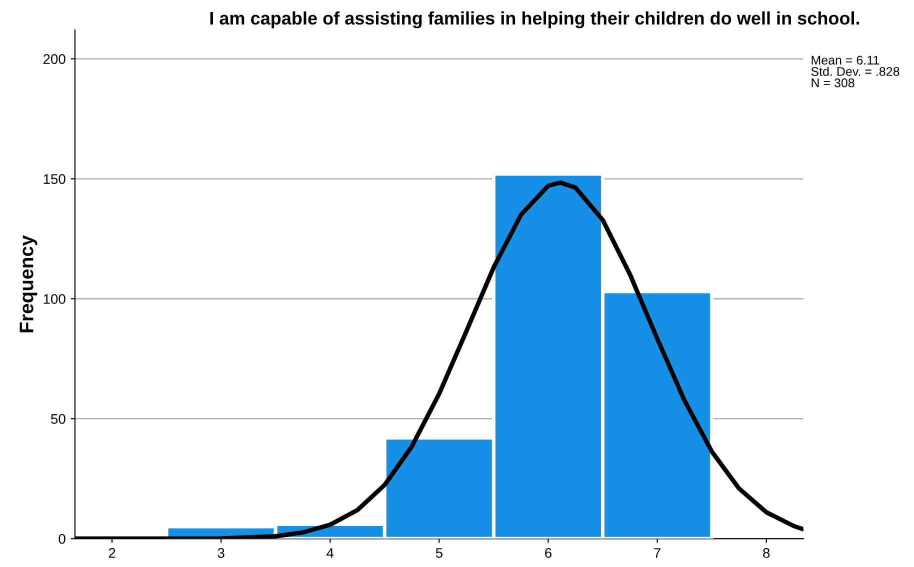 Image resolution: width=914 pixels, height=567 pixels. What do you see at coordinates (766, 553) in the screenshot?
I see `x-tick-label: 8` at bounding box center [766, 553].